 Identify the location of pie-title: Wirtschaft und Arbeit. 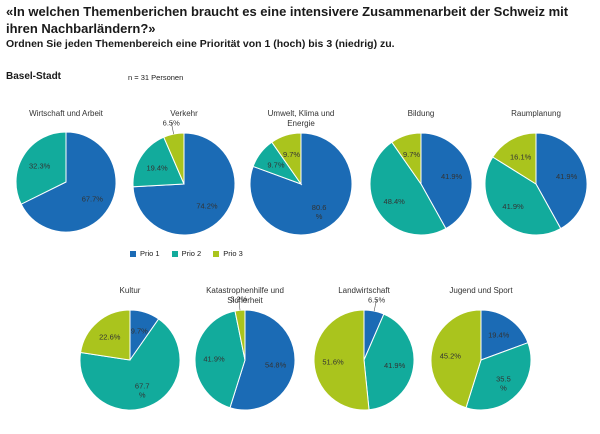
(66, 113).